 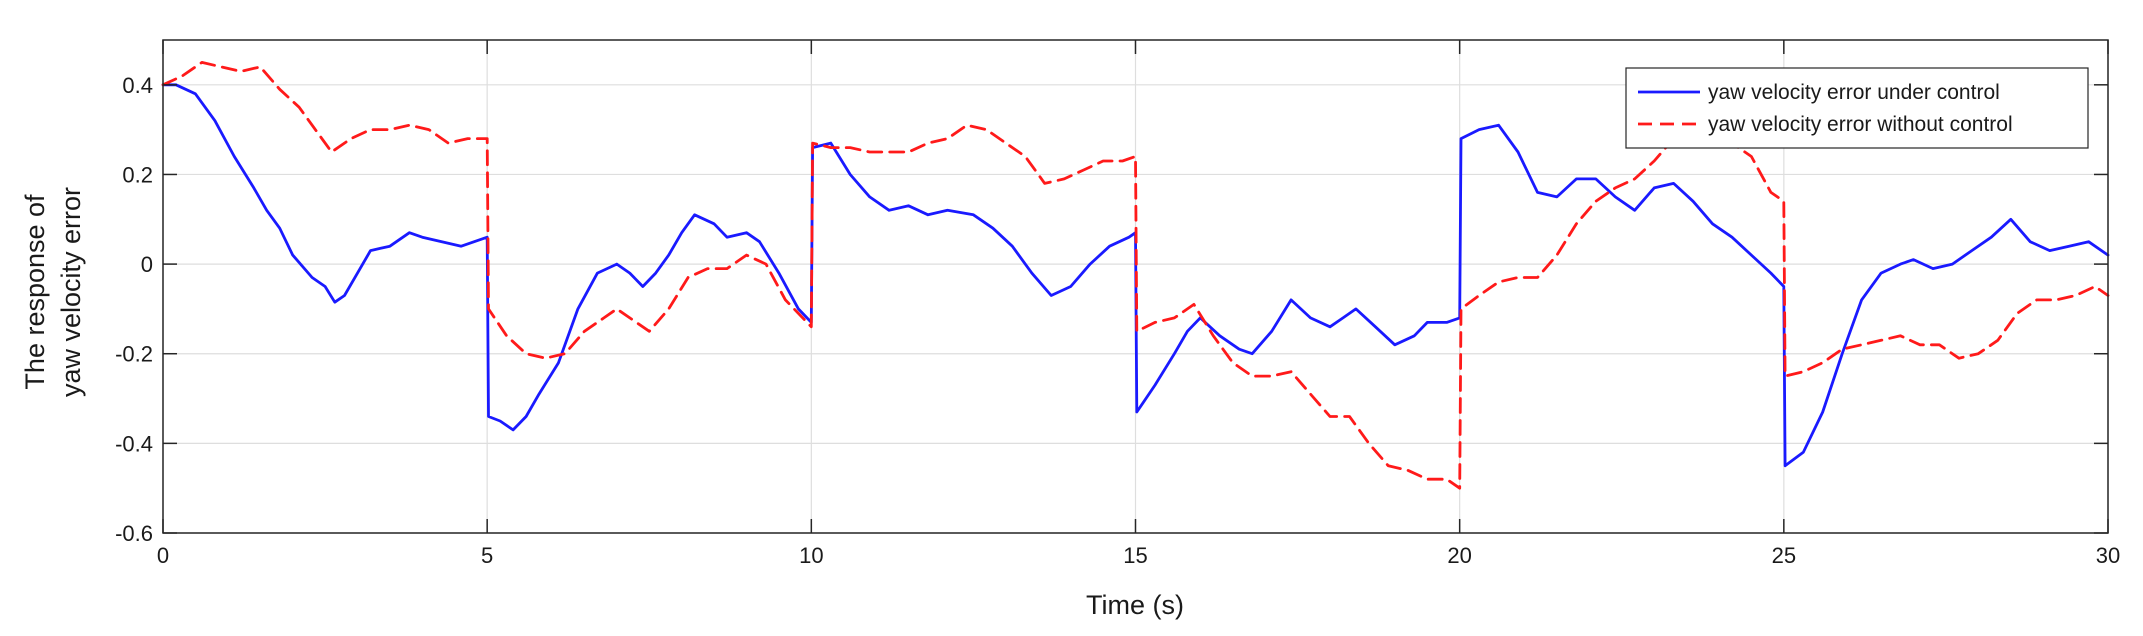 I want to click on legend-box, so click(x=1857, y=108).